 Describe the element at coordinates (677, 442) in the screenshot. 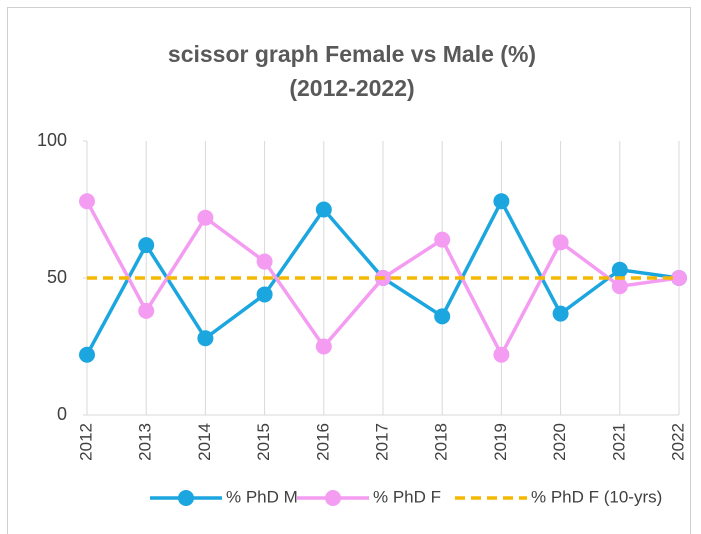

I see `x-tick-label: 2022` at that location.